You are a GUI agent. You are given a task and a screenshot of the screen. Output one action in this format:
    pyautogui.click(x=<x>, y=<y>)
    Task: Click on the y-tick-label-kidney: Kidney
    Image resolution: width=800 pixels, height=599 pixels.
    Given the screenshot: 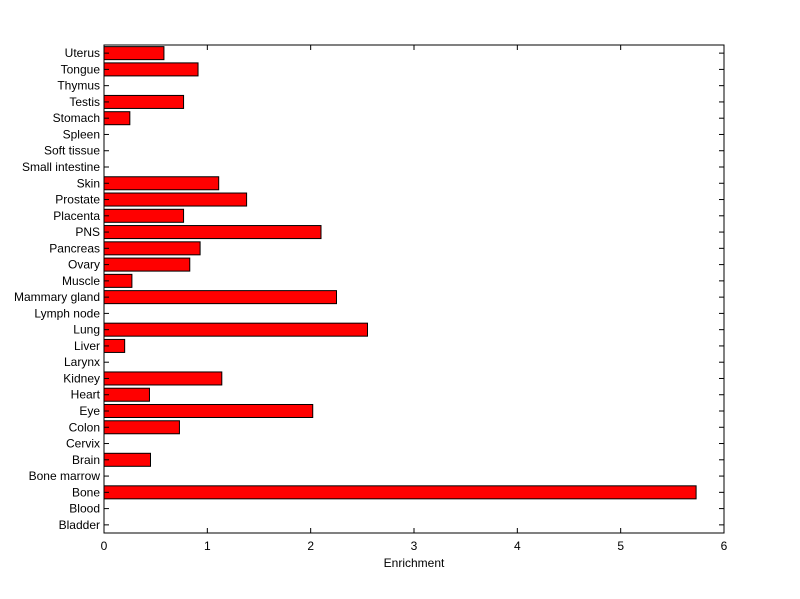 What is the action you would take?
    pyautogui.click(x=81, y=378)
    